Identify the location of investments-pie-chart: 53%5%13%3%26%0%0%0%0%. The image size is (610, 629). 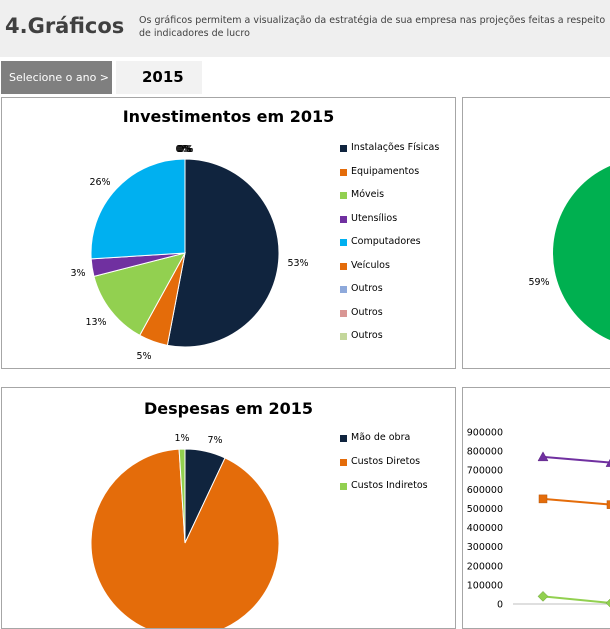
(189, 253).